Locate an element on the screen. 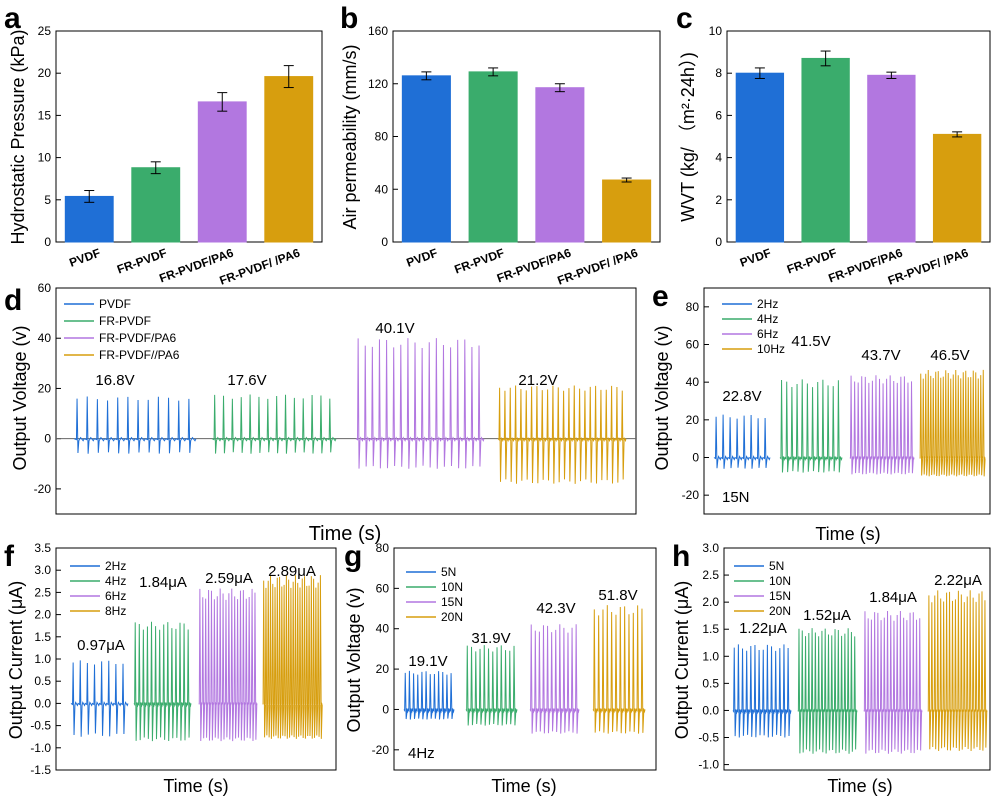 This screenshot has width=1000, height=802. y-axis-label-g: Output Voltage (v) is located at coordinates (354, 659).